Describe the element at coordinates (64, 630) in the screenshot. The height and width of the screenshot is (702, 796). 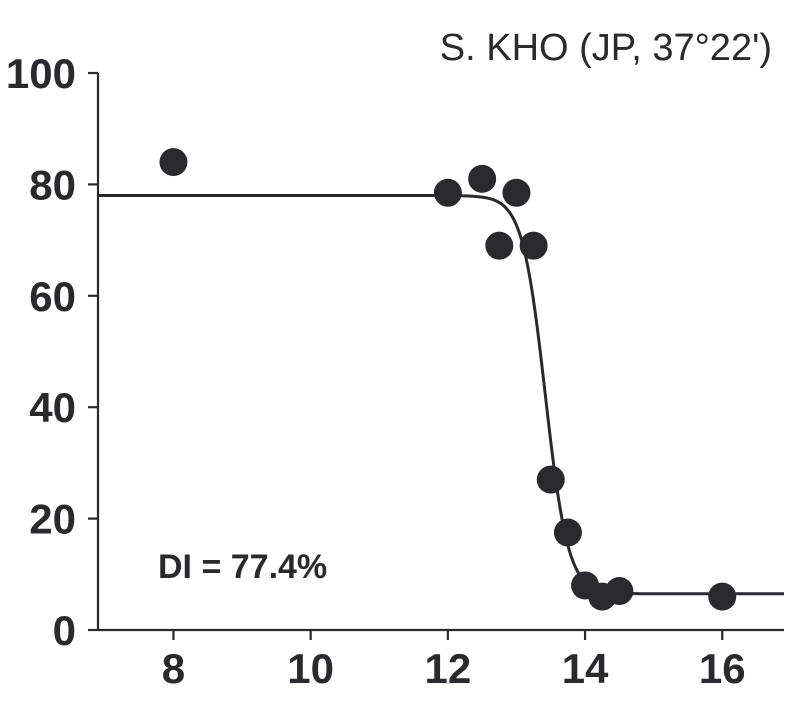
I see `y-tick-label: 0` at that location.